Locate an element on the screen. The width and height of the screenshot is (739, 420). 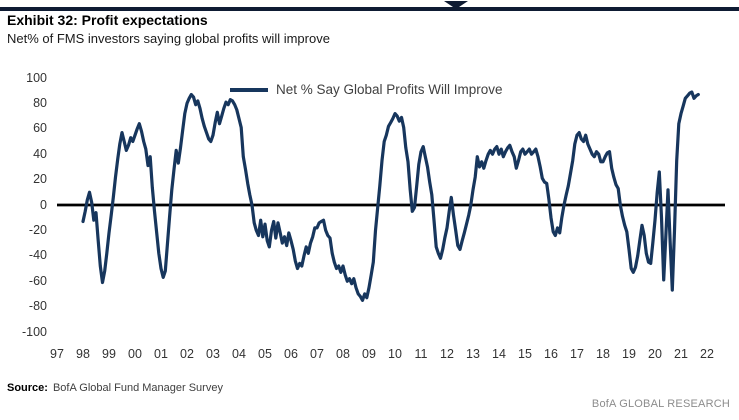
x-tick-label: 98 is located at coordinates (83, 354).